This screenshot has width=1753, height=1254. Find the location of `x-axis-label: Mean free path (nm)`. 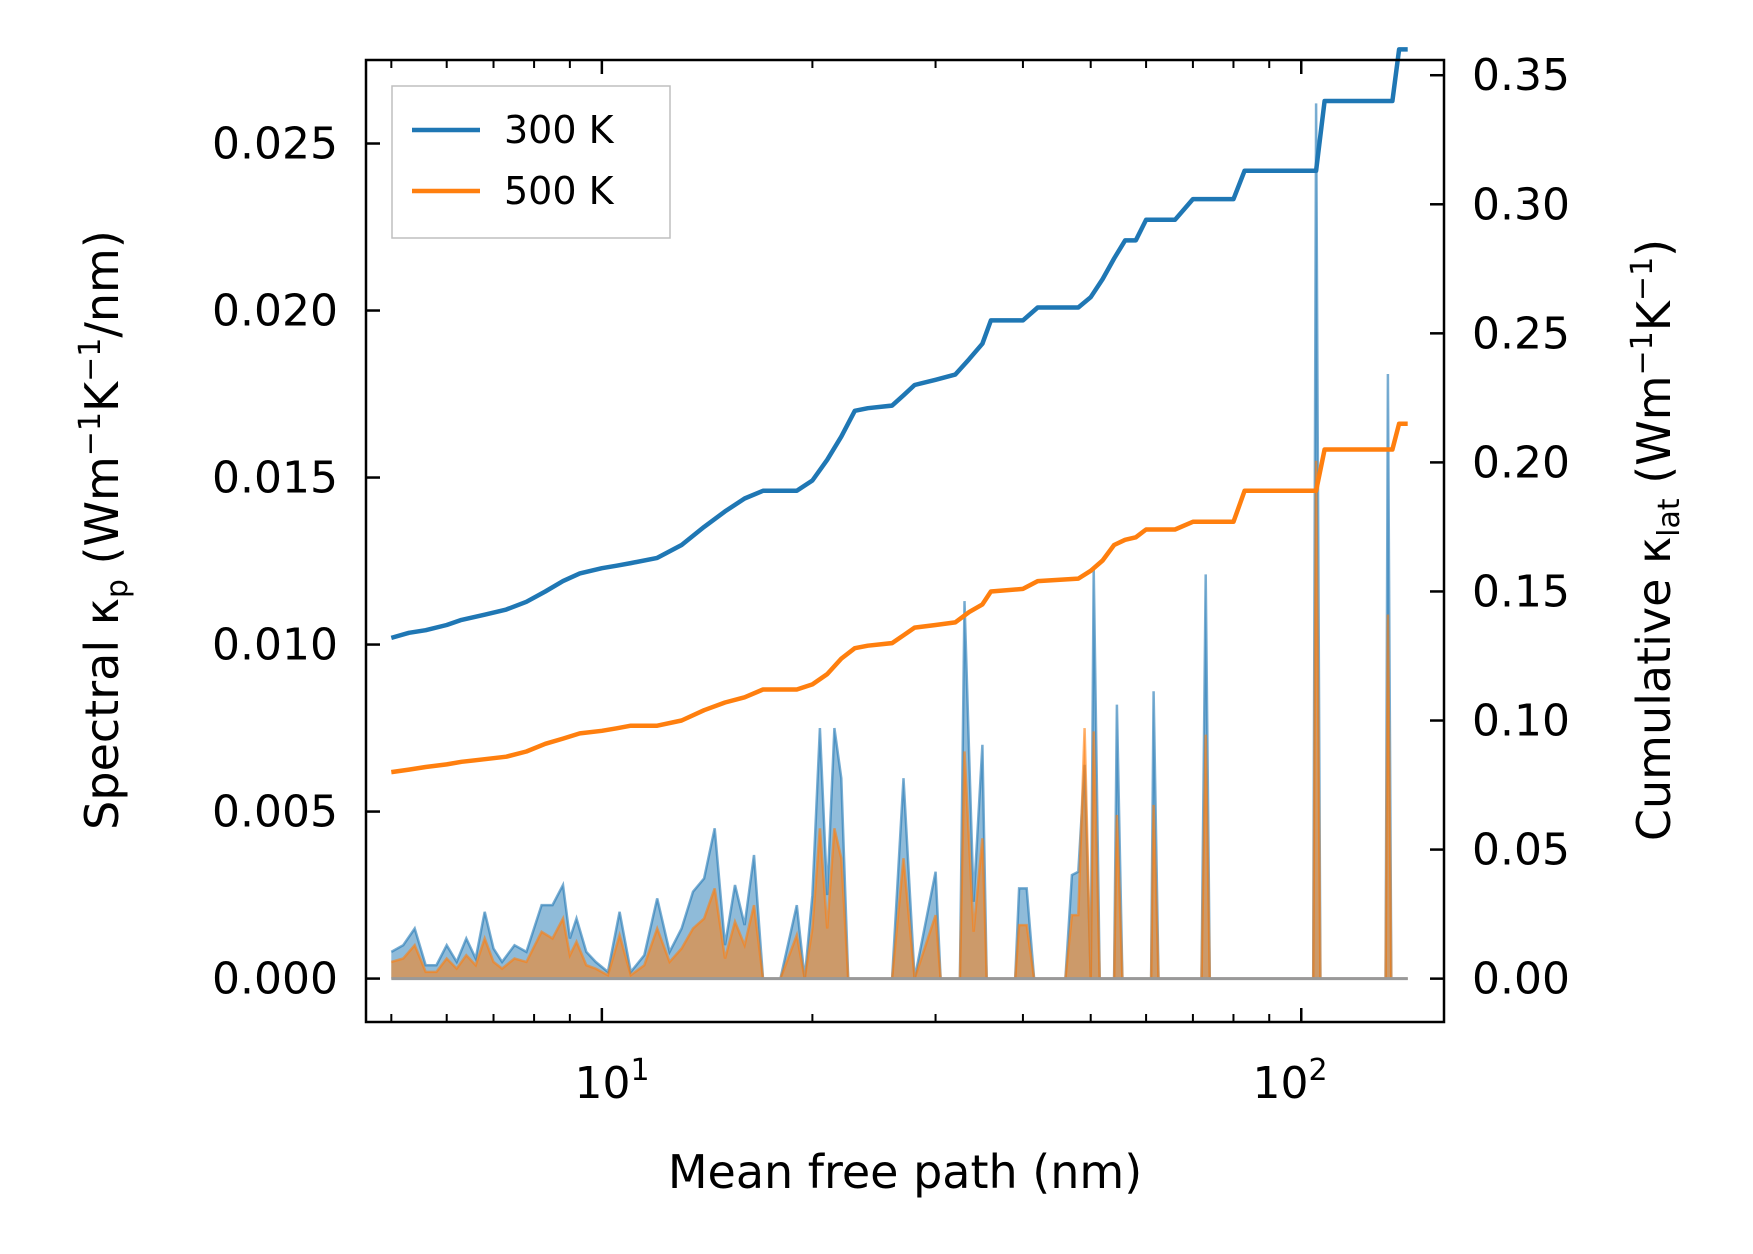

x-axis-label: Mean free path (nm) is located at coordinates (905, 1172).